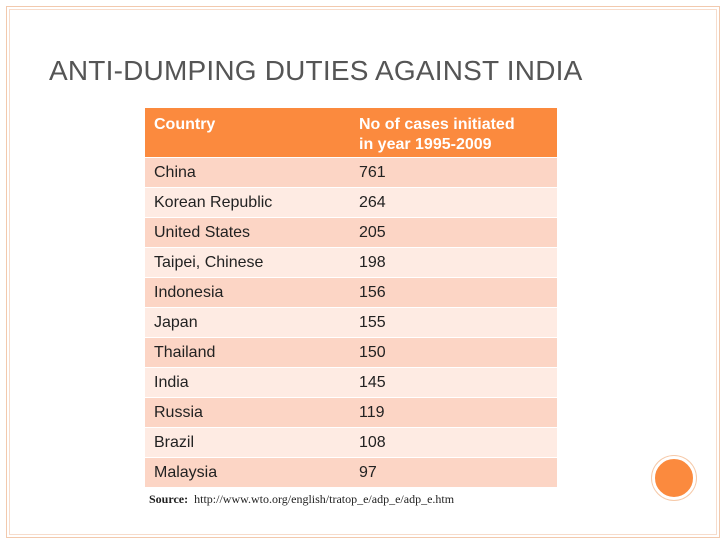 Image resolution: width=728 pixels, height=546 pixels. I want to click on table-row: Malaysia 97, so click(351, 472).